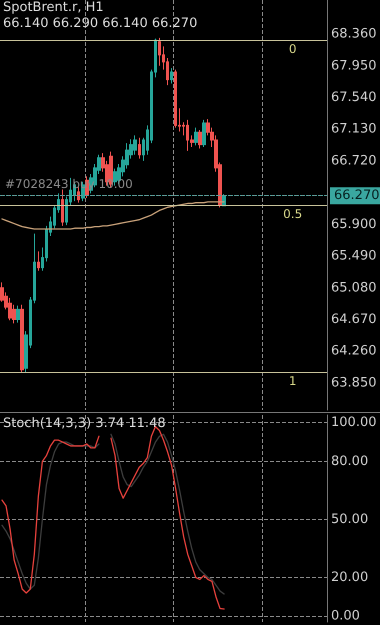 The width and height of the screenshot is (380, 625). What do you see at coordinates (53, 7) in the screenshot?
I see `chart-title: SpotBrent.r, H1` at bounding box center [53, 7].